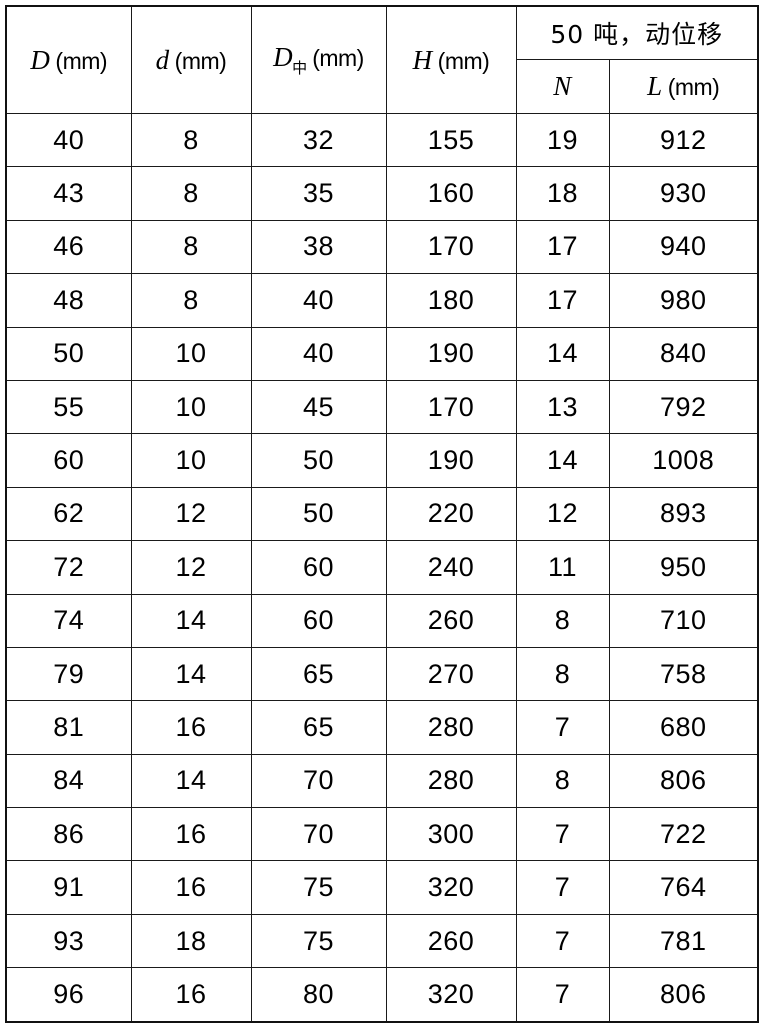  Describe the element at coordinates (68, 140) in the screenshot. I see `cell-D: 40` at that location.